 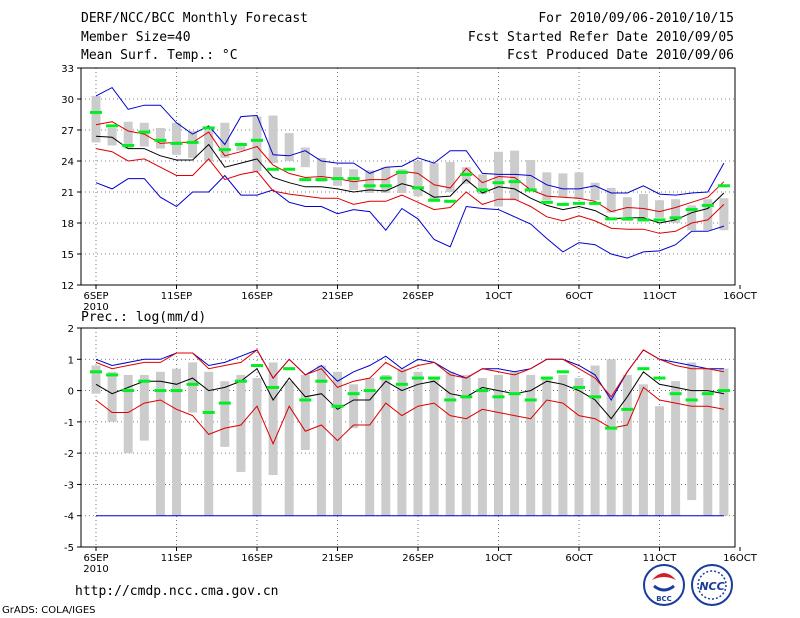 What do you see at coordinates (740, 558) in the screenshot?
I see `x-tick-label: 16OCT` at bounding box center [740, 558].